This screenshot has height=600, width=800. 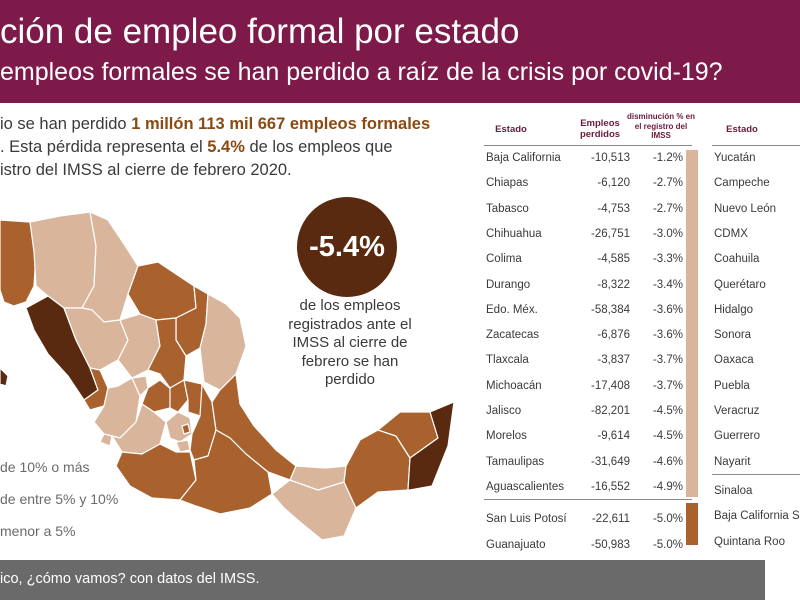 What do you see at coordinates (610, 544) in the screenshot?
I see `table1-cell-empleos: -50,983` at bounding box center [610, 544].